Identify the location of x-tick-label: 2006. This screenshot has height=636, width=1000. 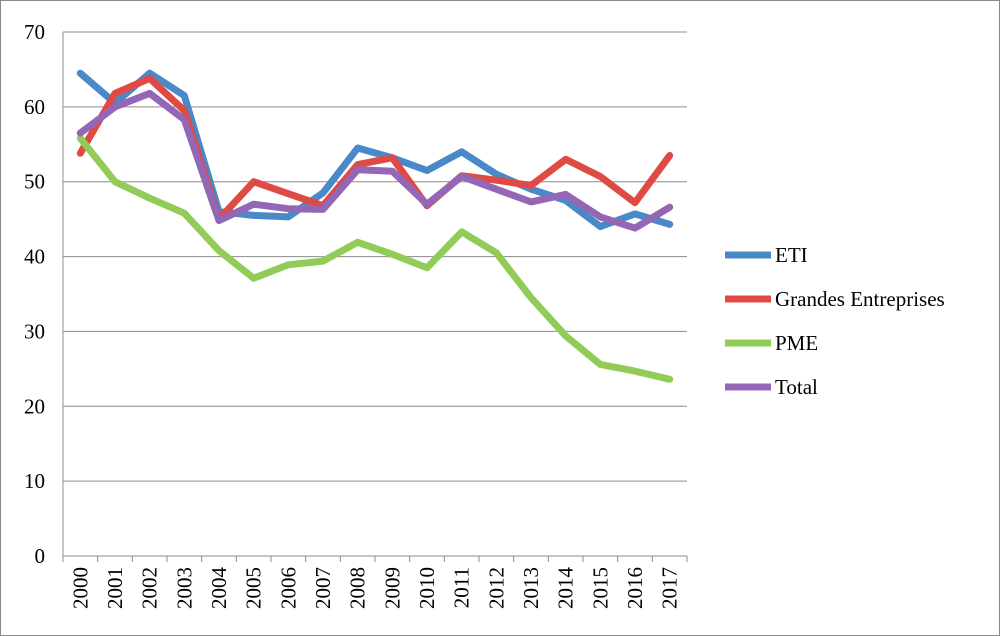
(288, 588).